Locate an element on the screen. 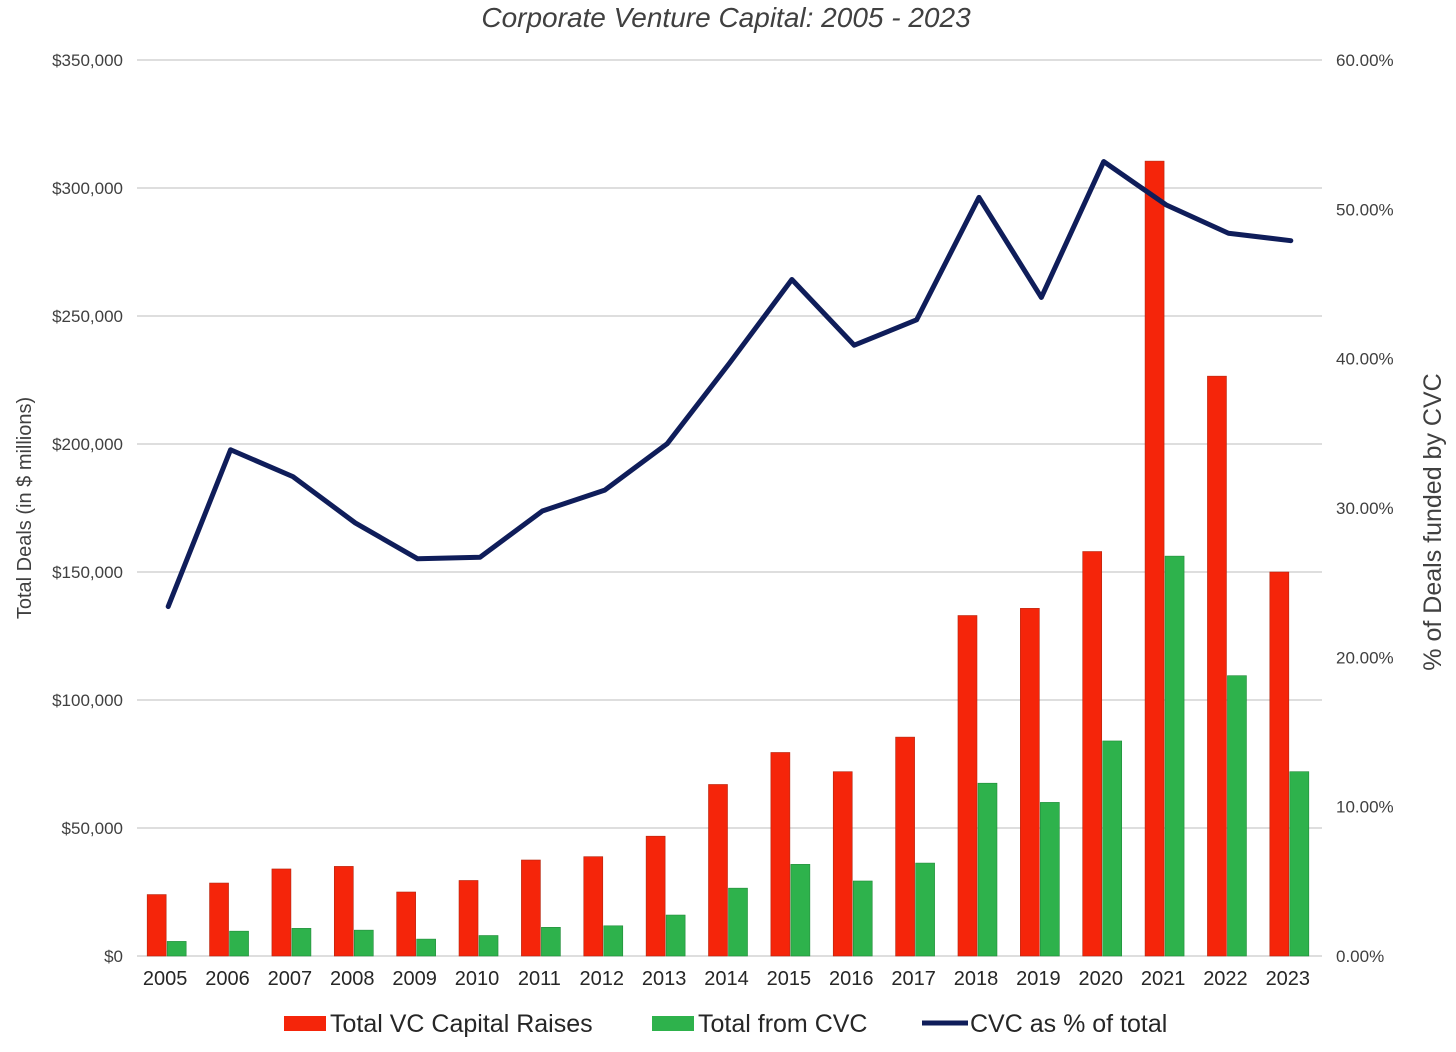 This screenshot has width=1456, height=1052. x-tick-label: 2023 is located at coordinates (1288, 979).